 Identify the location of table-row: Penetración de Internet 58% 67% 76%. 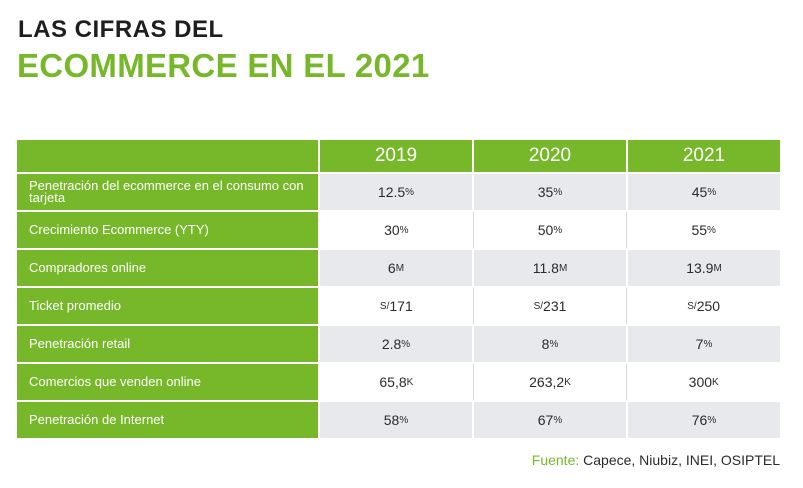
(398, 420).